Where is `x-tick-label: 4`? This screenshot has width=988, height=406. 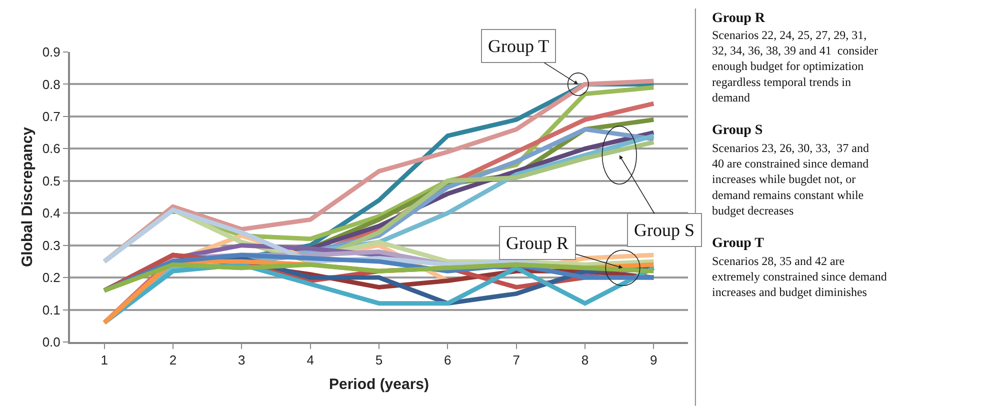 x-tick-label: 4 is located at coordinates (310, 360).